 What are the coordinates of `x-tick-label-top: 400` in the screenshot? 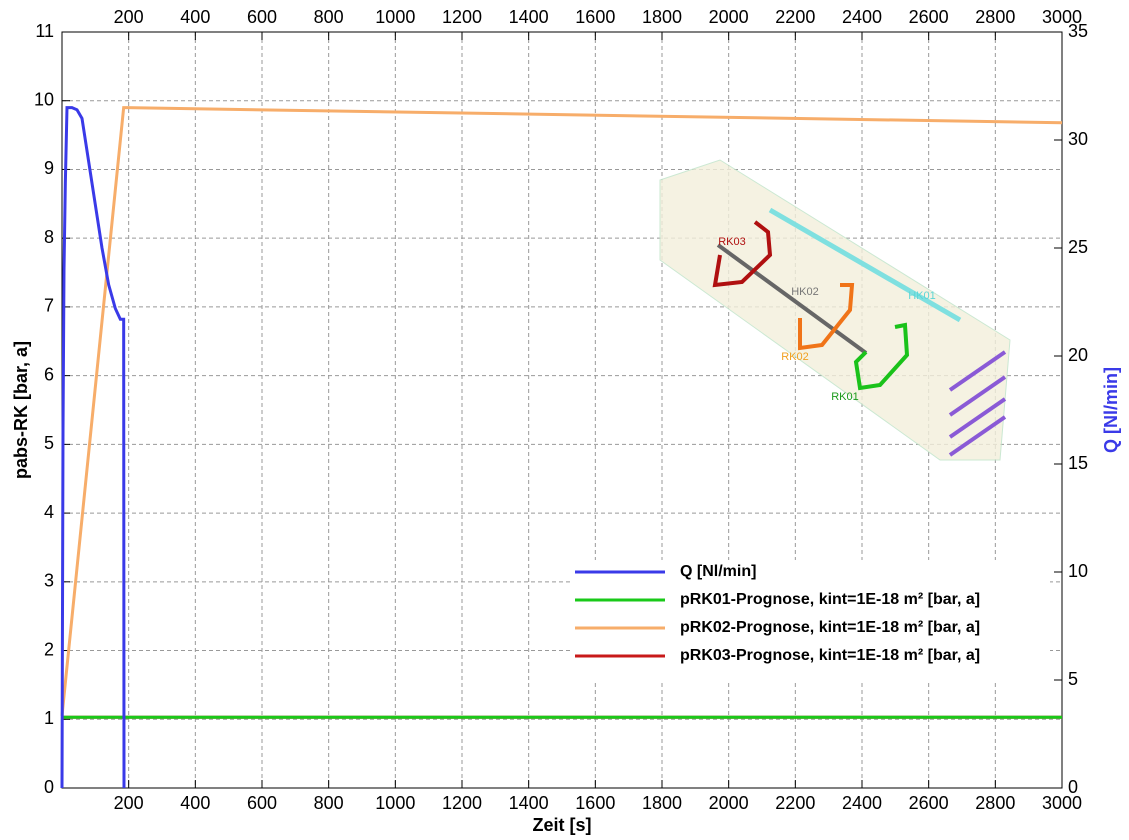 It's located at (195, 17).